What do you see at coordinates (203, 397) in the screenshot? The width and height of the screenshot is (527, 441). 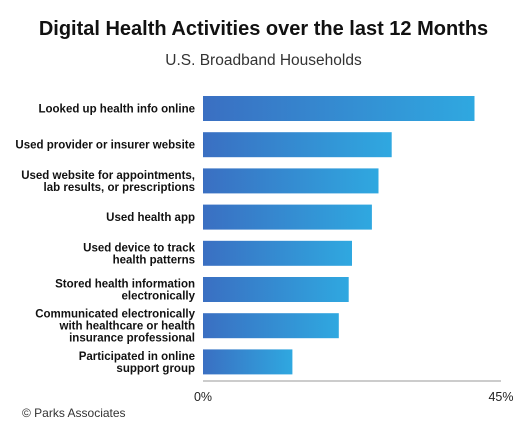 I see `x-tick-label-1: 0%` at bounding box center [203, 397].